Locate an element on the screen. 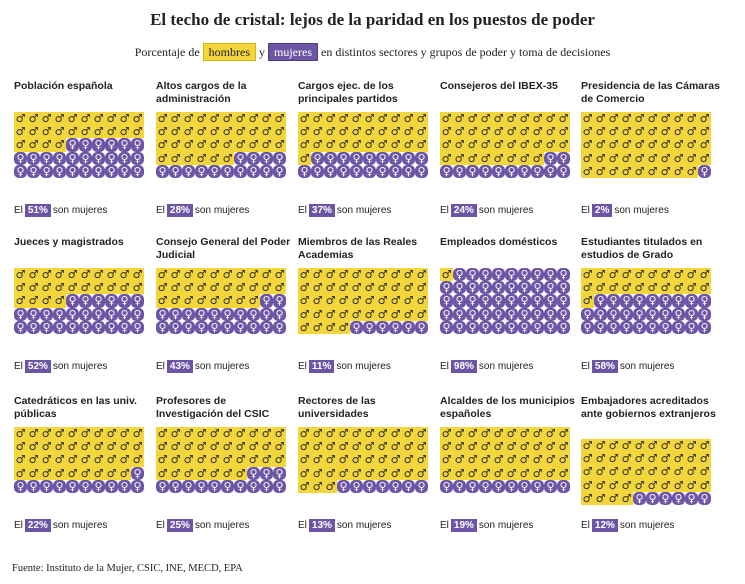 The image size is (745, 584). percentage-label: El 58% son mujeres is located at coordinates (627, 366).